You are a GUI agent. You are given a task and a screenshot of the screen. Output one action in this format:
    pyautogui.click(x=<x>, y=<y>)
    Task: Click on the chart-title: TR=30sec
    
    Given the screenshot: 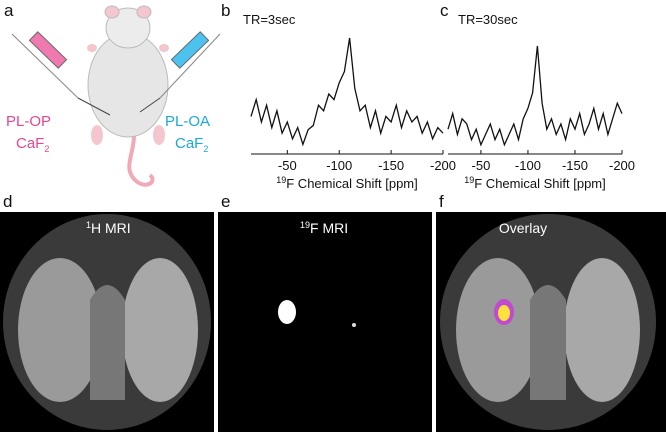 What is the action you would take?
    pyautogui.click(x=488, y=19)
    